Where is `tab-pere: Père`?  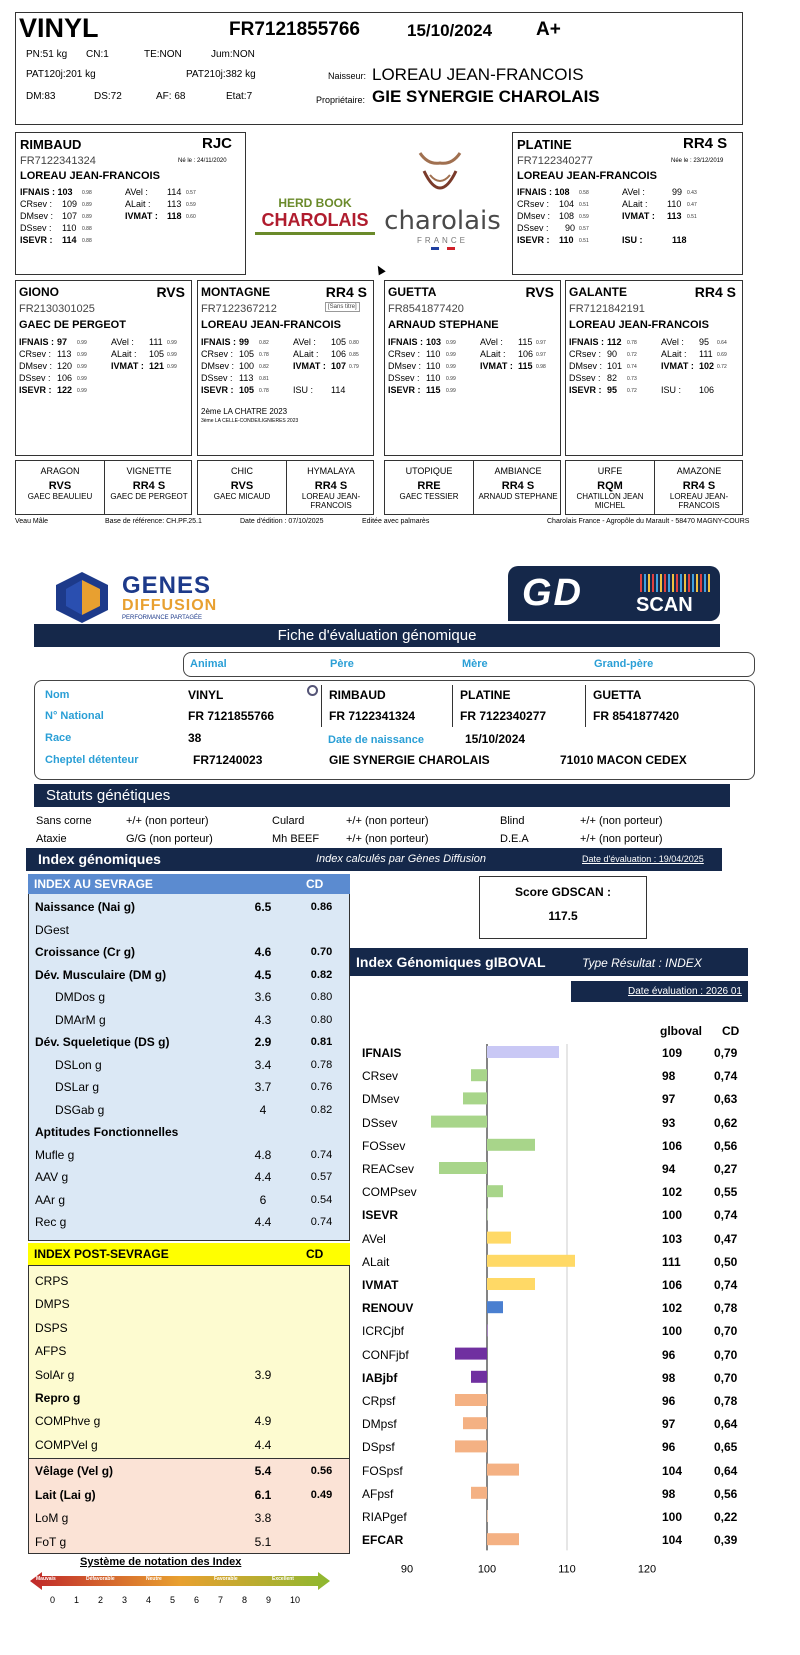
tab-pere: Père is located at coordinates (342, 664).